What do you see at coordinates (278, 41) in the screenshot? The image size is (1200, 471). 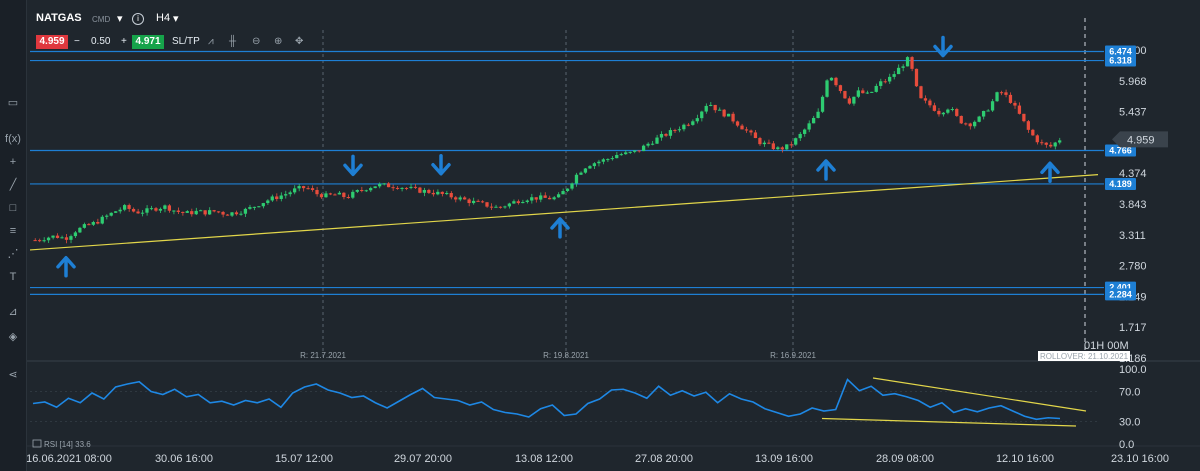 I see `zoom-in-icon: ⊕` at bounding box center [278, 41].